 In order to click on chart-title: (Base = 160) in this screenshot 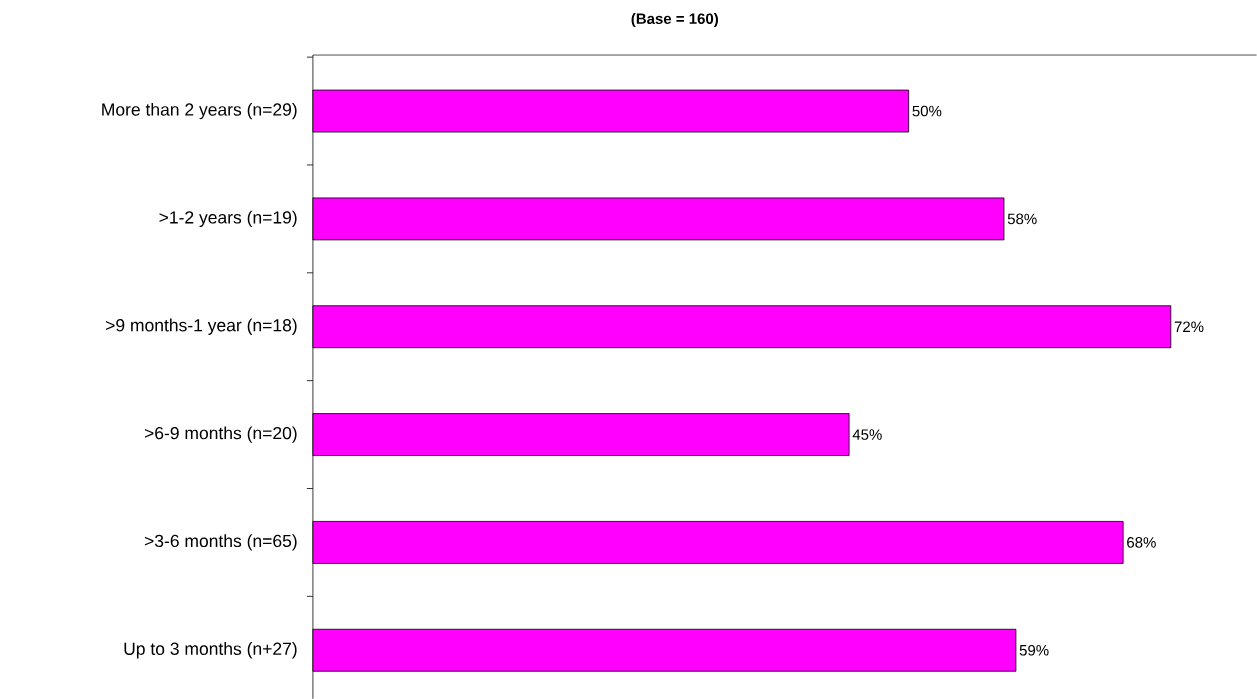, I will do `click(674, 19)`.